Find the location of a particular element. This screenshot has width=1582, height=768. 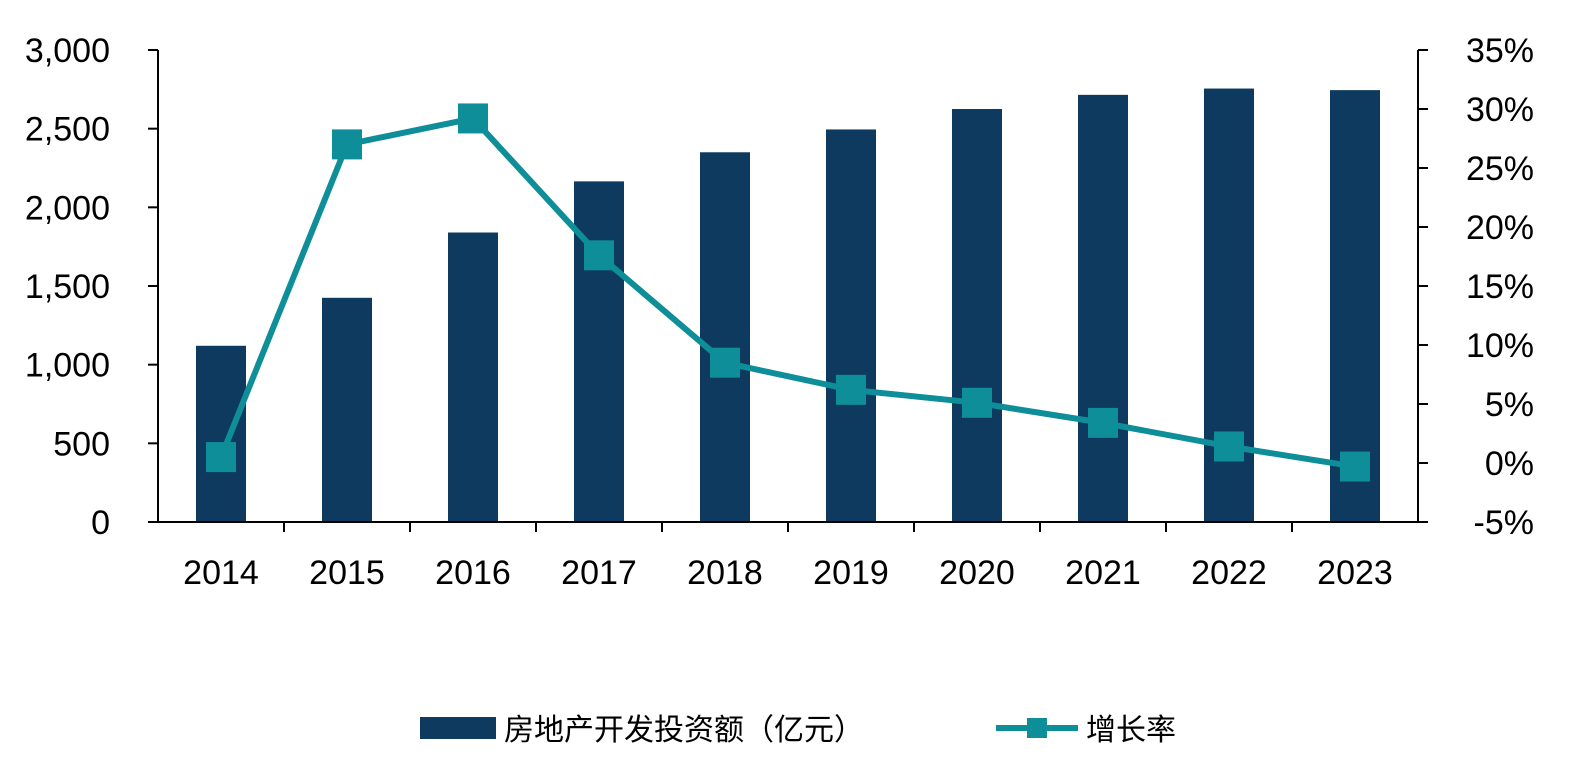

right-tick-label: 20% is located at coordinates (1500, 228).